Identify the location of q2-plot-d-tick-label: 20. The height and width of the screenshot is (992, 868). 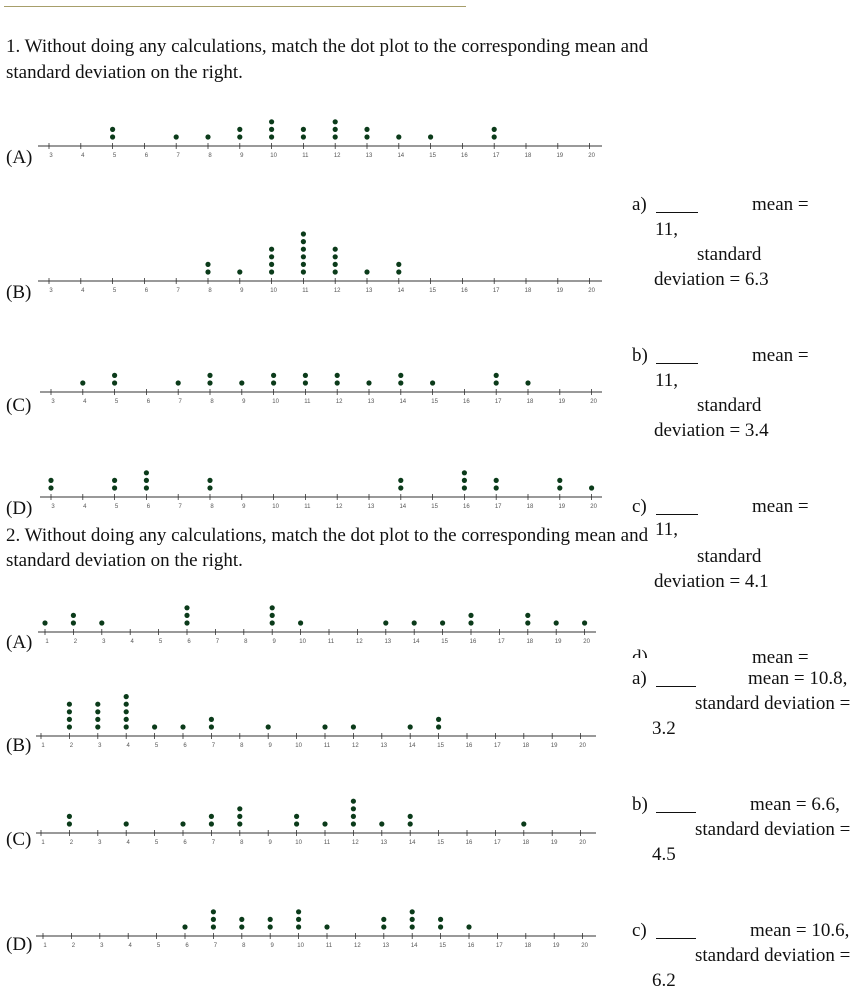
(584, 946).